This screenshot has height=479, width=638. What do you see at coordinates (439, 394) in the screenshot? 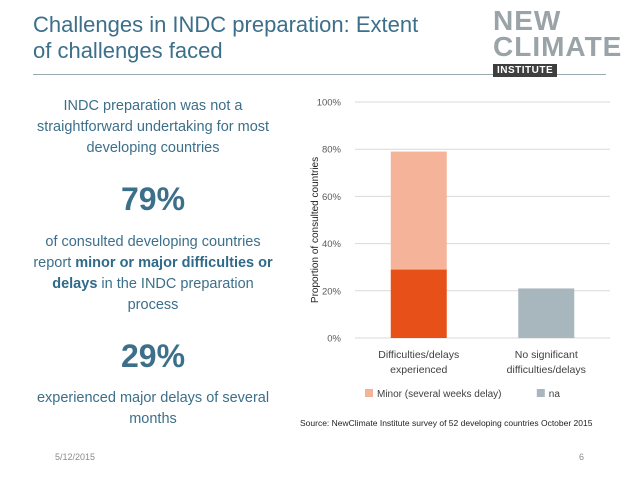
I see `legend-label: Minor (several weeks delay)` at bounding box center [439, 394].